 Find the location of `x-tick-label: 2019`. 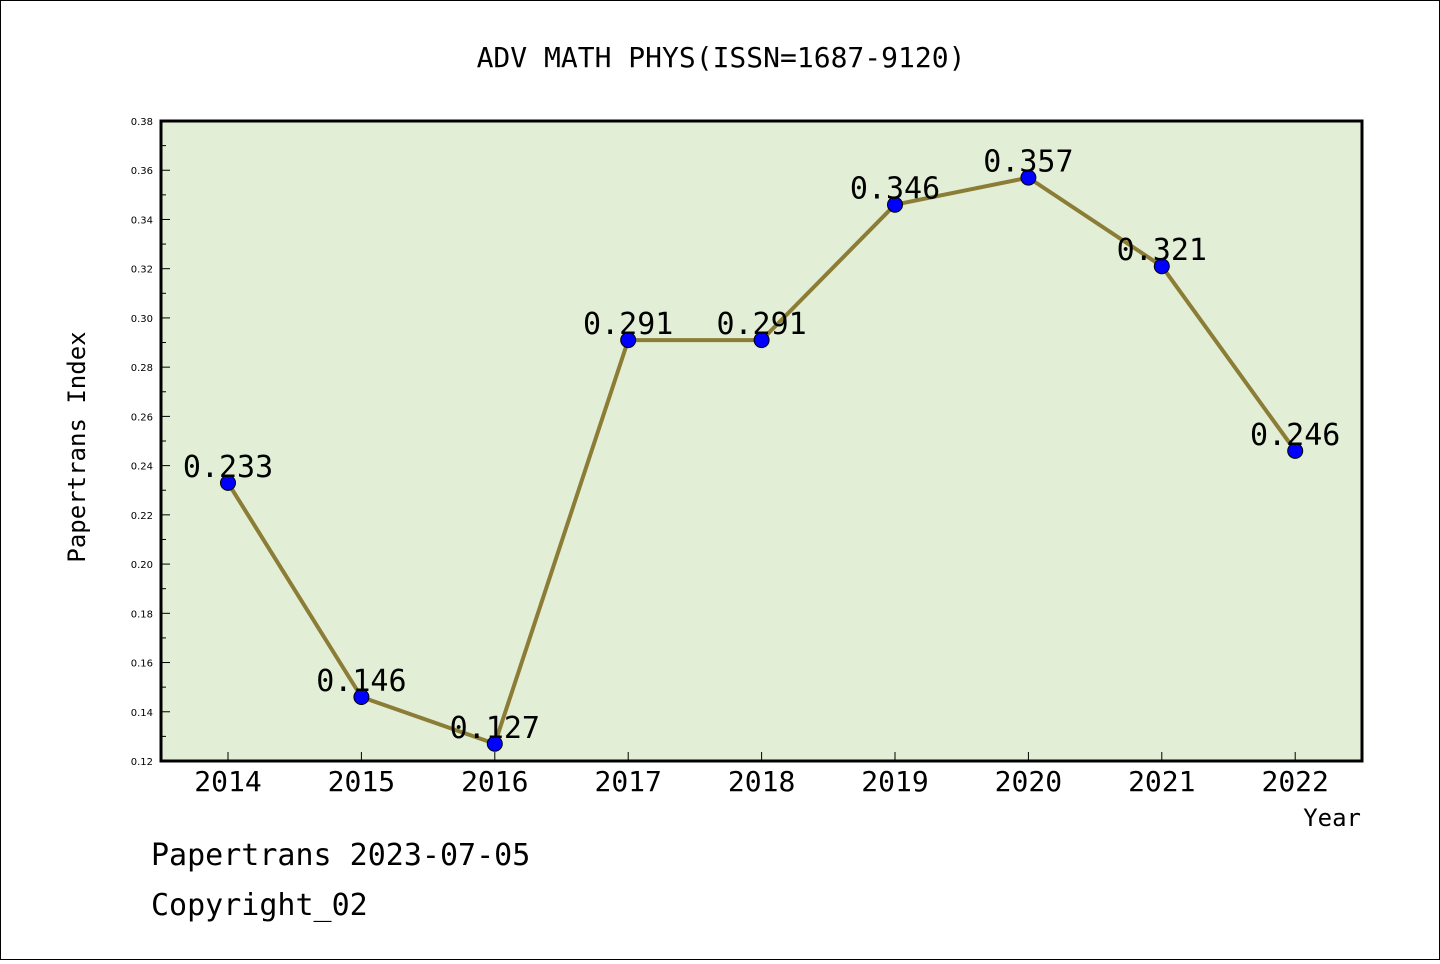

x-tick-label: 2019 is located at coordinates (894, 781).